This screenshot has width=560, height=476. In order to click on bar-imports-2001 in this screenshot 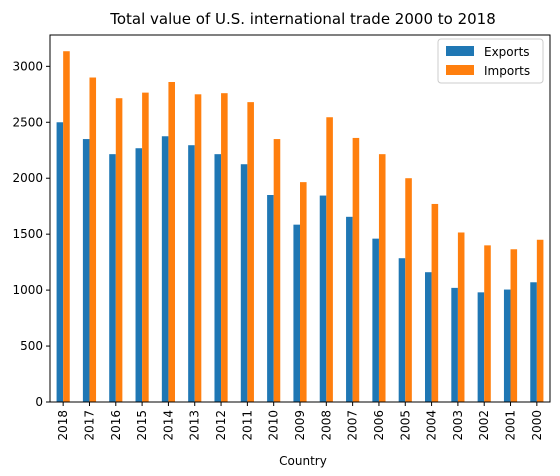, I will do `click(514, 325)`.